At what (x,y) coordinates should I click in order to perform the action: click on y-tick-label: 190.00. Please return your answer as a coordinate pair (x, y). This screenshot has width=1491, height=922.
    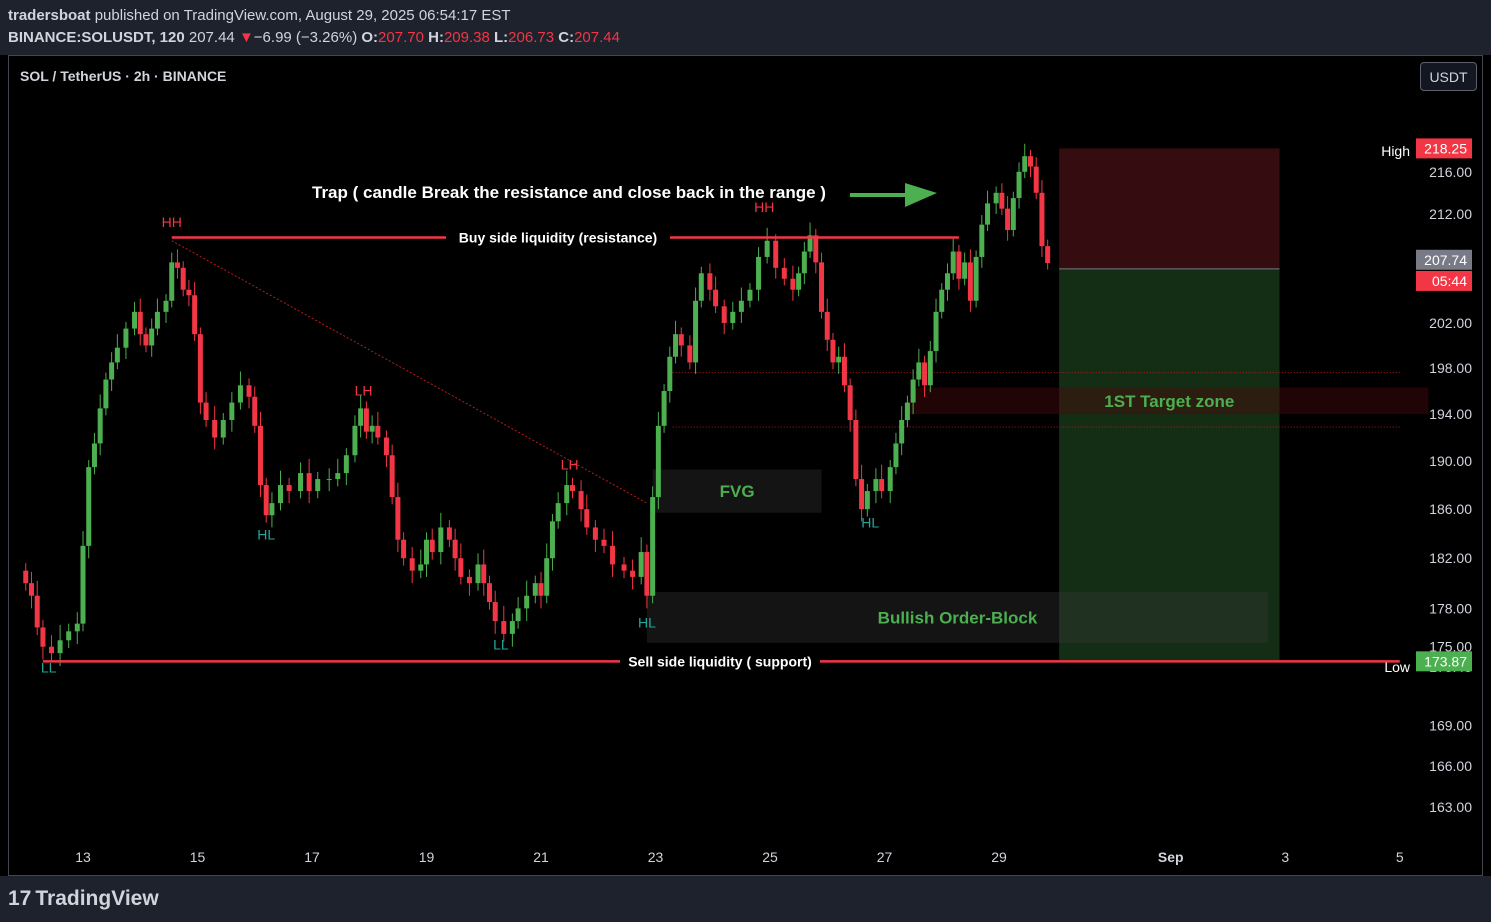
    Looking at the image, I should click on (1450, 461).